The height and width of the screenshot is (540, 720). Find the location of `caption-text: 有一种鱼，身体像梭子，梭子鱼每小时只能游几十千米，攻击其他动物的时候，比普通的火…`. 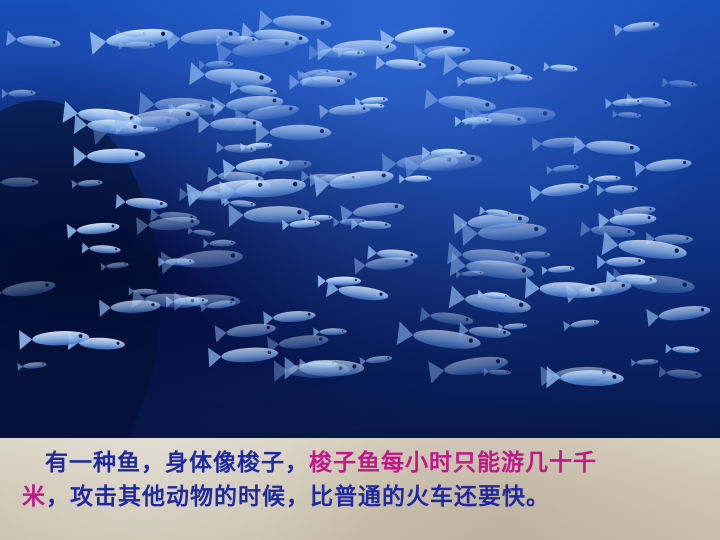

caption-text: 有一种鱼，身体像梭子，梭子鱼每小时只能游几十千米，攻击其他动物的时候，比普通的火… is located at coordinates (362, 480).